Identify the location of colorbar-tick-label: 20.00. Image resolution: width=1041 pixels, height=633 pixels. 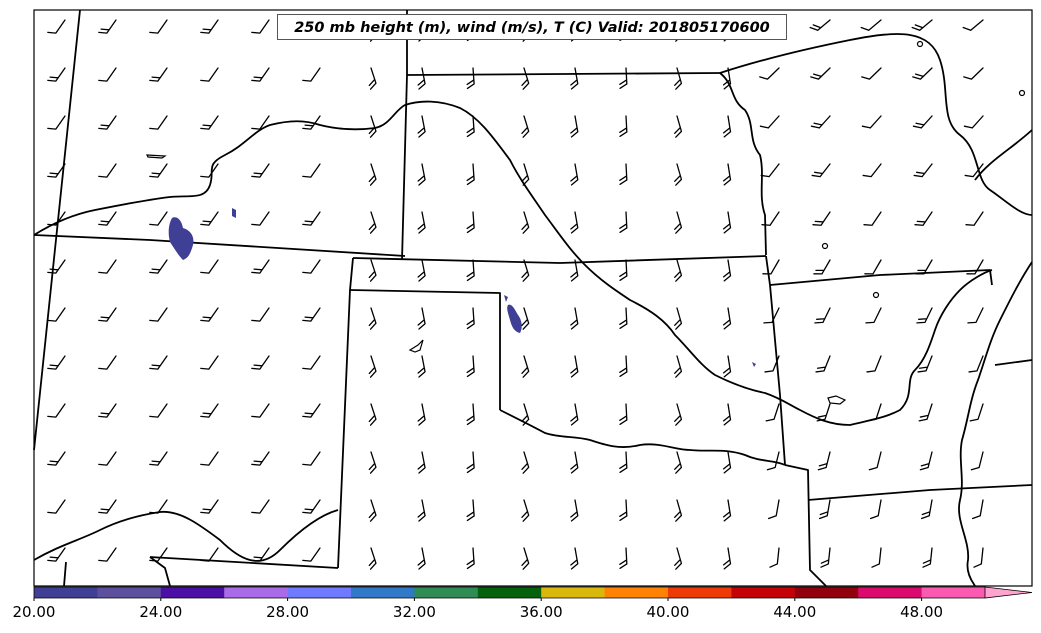
(34, 612).